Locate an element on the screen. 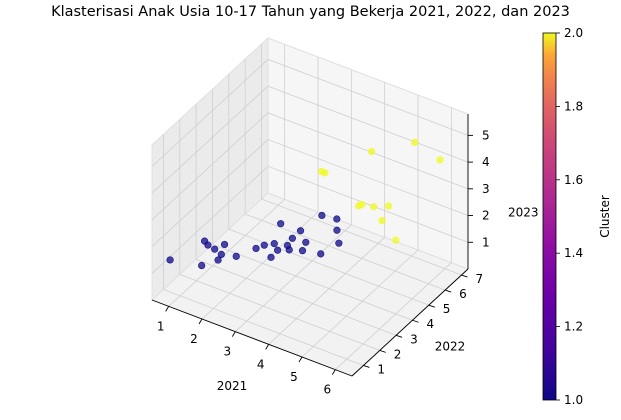  colorbar-gradient is located at coordinates (549, 216).